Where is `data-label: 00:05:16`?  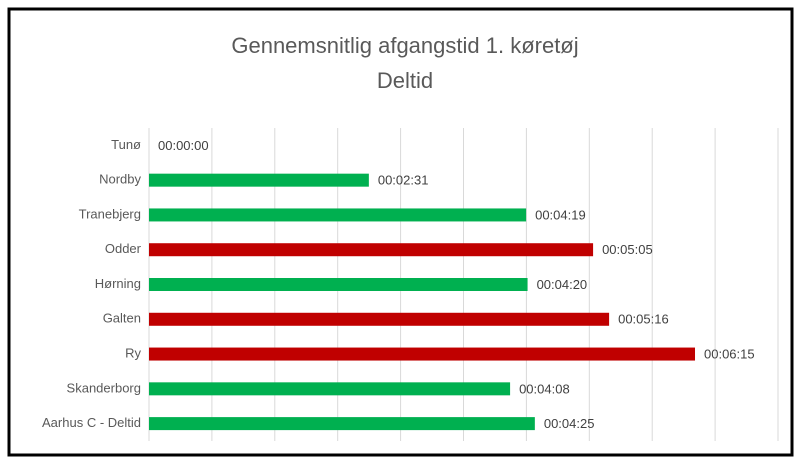
data-label: 00:05:16 is located at coordinates (643, 319).